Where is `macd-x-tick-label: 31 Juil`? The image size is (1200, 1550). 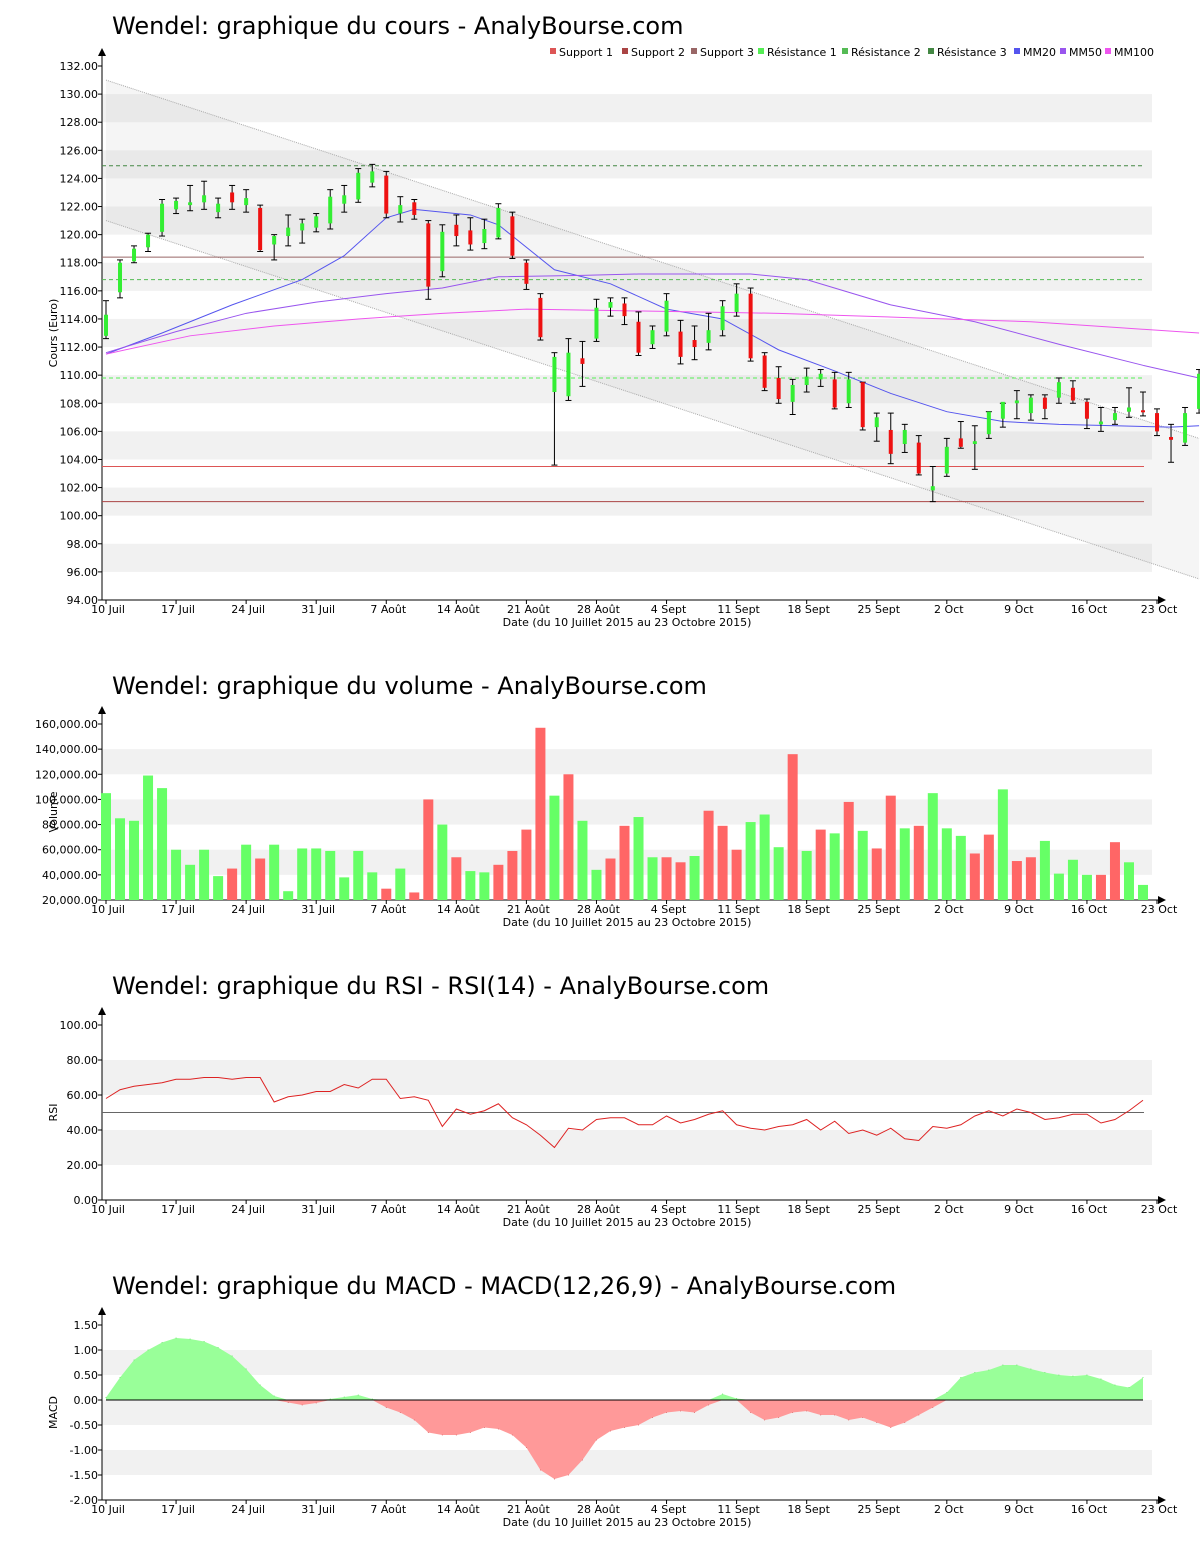 macd-x-tick-label: 31 Juil is located at coordinates (318, 1509).